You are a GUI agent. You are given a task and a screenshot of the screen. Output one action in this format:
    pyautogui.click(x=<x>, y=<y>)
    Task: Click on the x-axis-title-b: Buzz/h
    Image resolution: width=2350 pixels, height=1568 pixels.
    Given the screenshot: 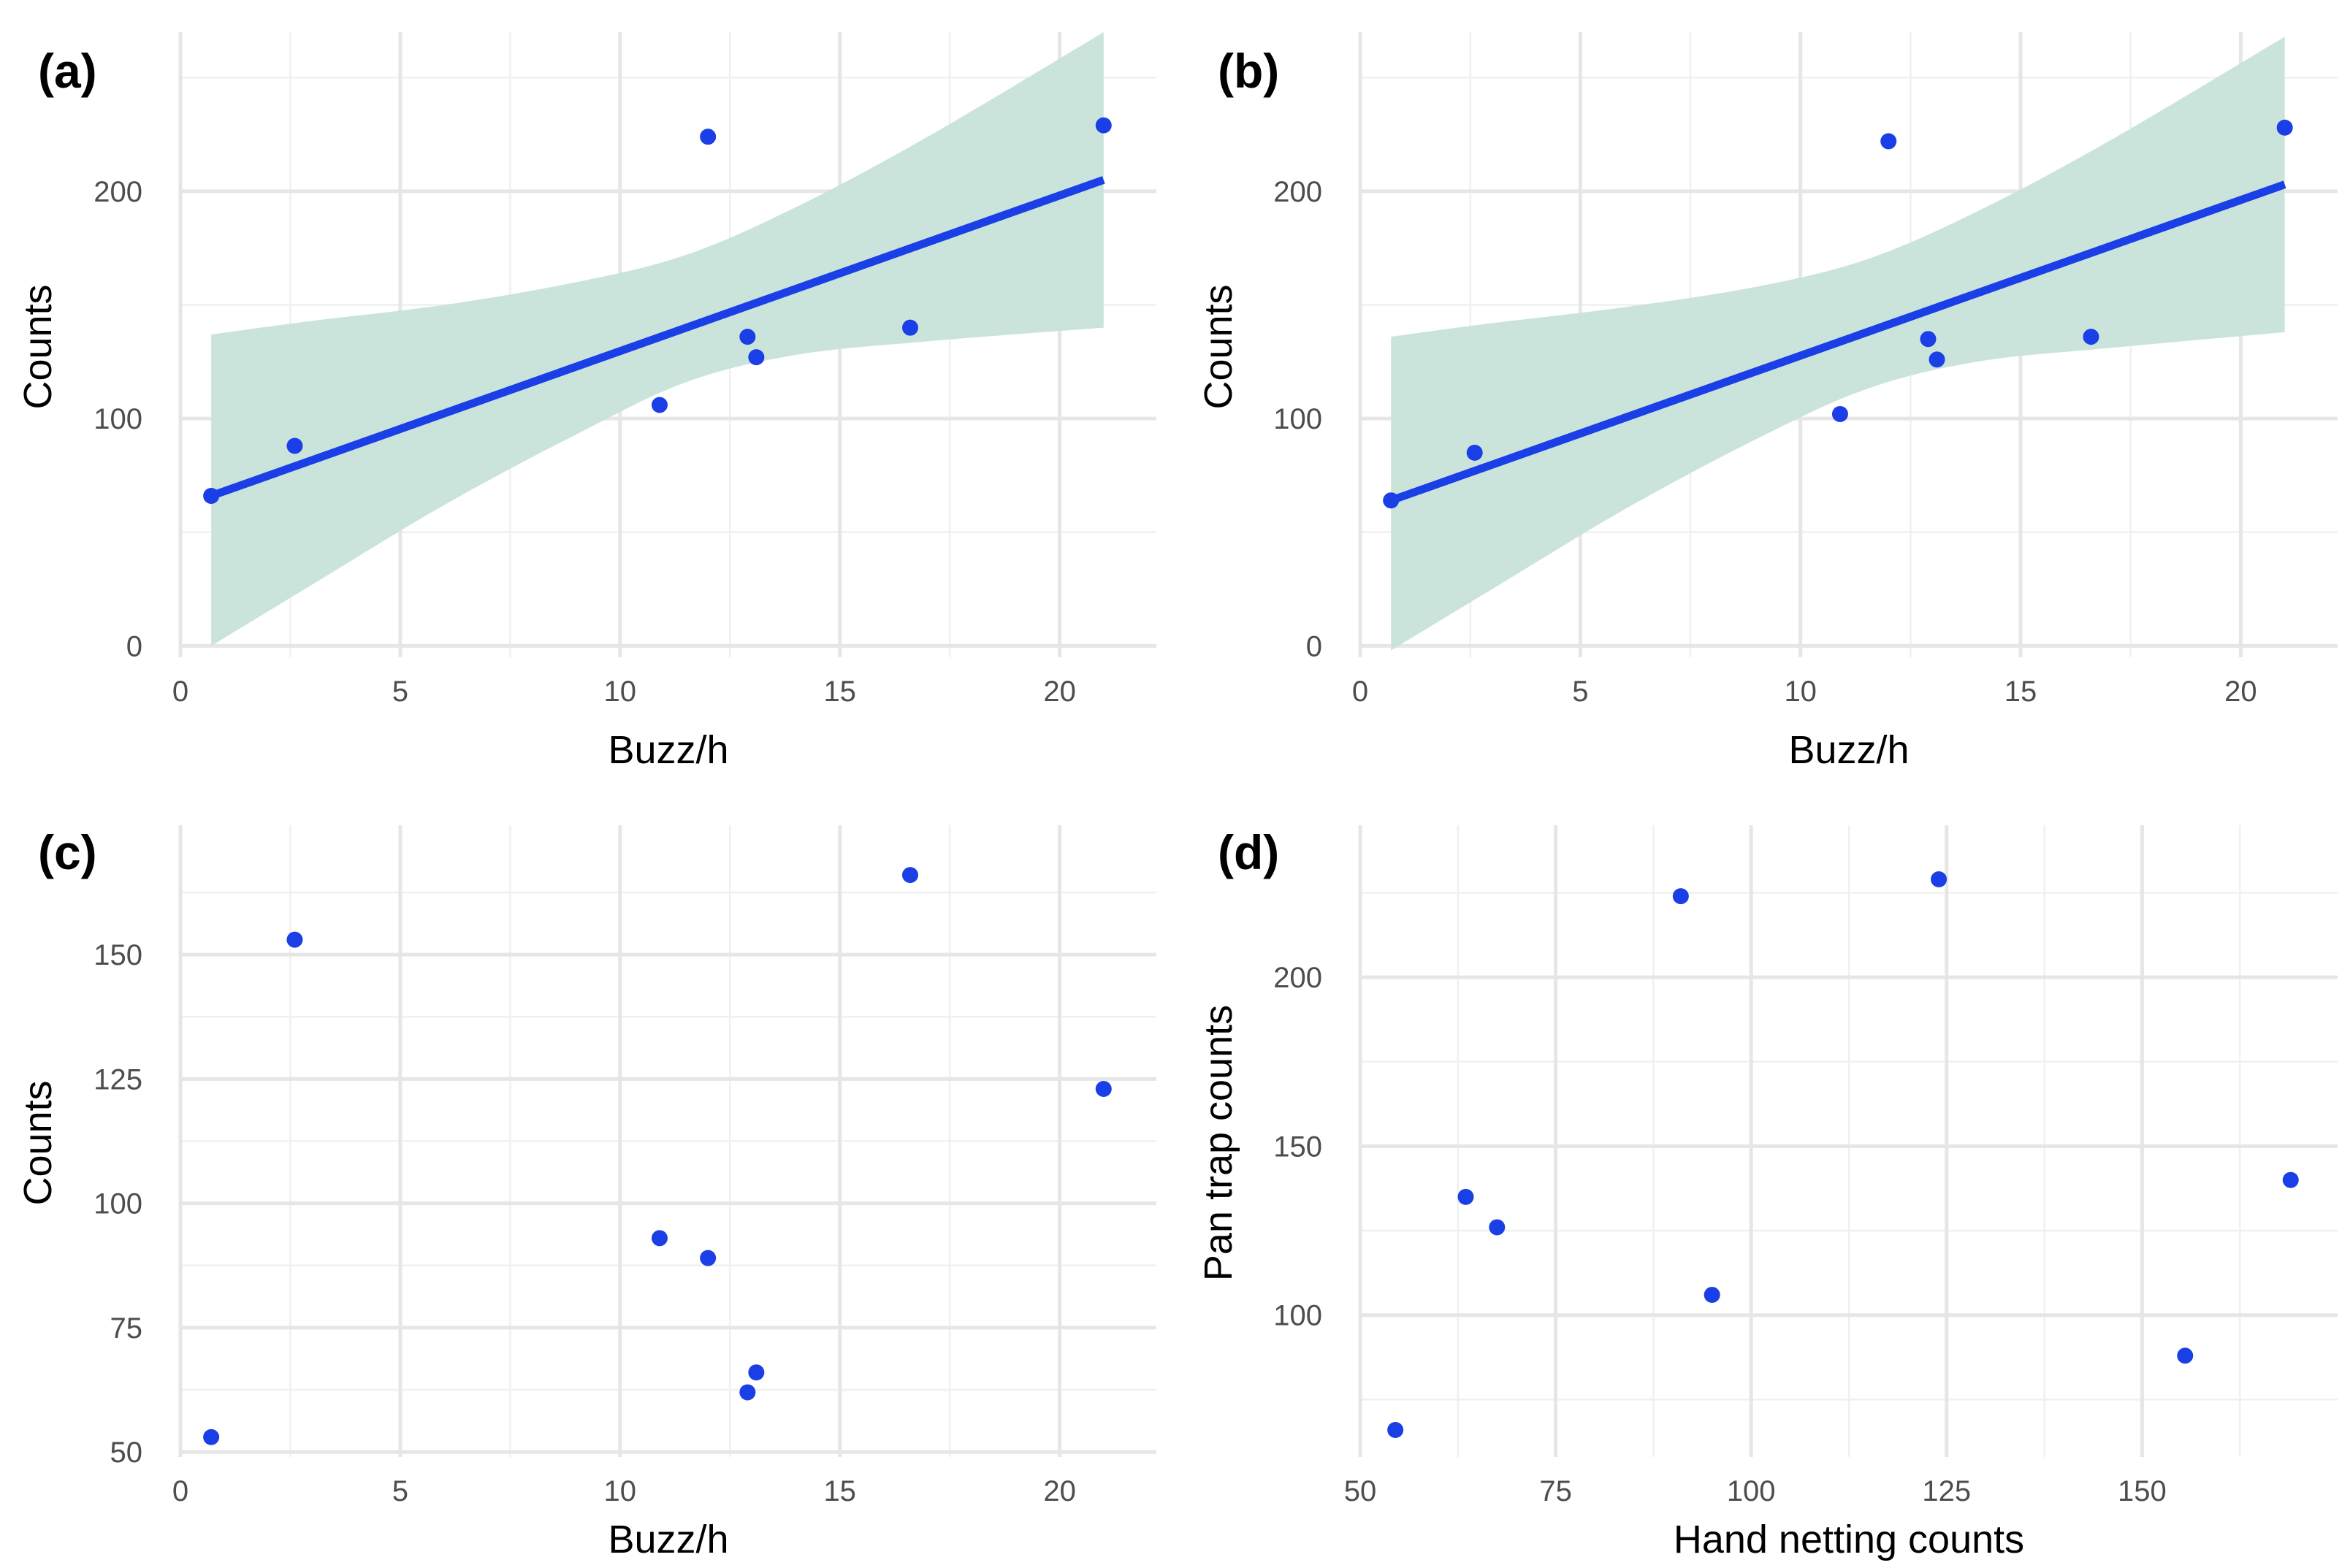 What is the action you would take?
    pyautogui.click(x=1848, y=750)
    